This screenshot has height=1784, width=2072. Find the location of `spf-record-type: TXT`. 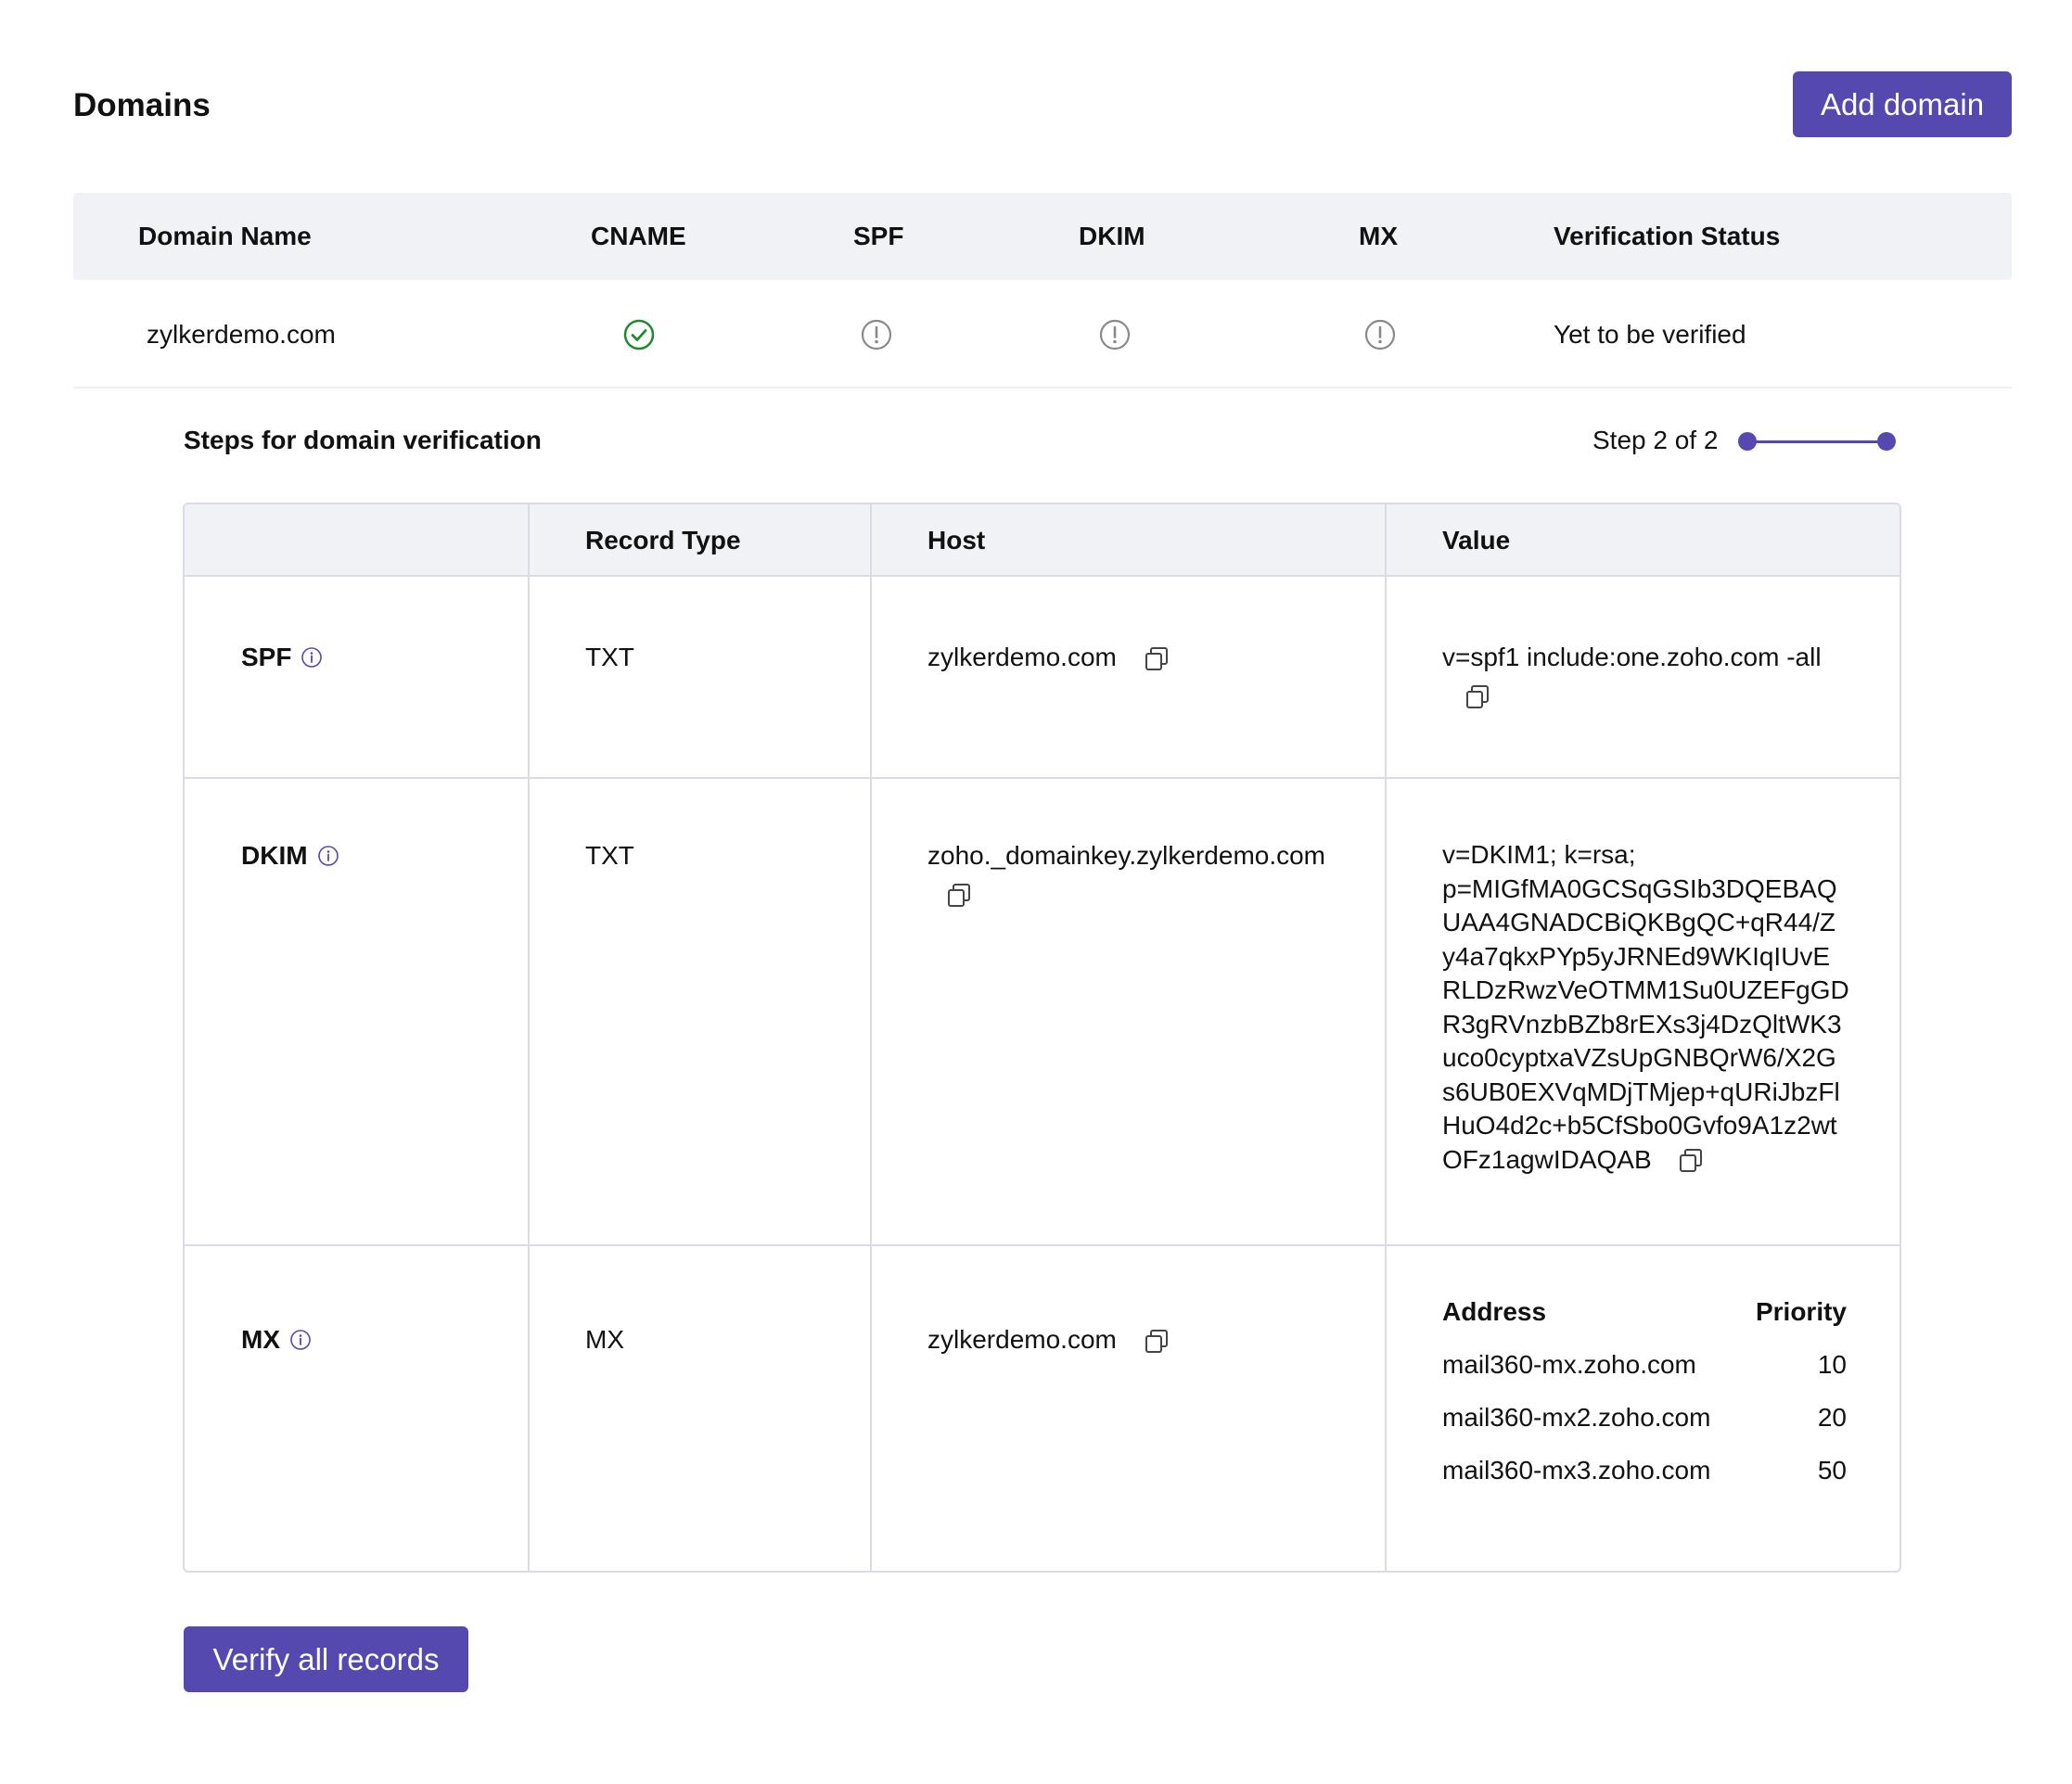

spf-record-type: TXT is located at coordinates (609, 657).